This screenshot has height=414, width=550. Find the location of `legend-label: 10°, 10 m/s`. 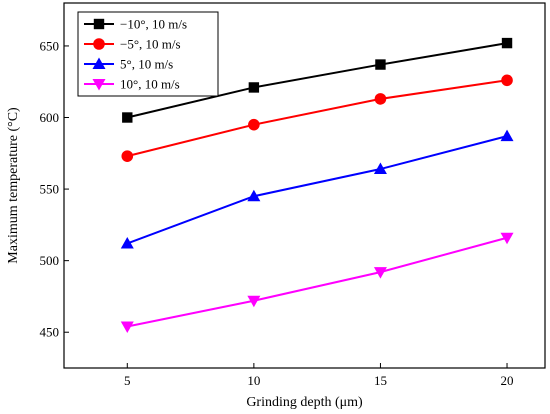

legend-label: 10°, 10 m/s is located at coordinates (150, 84).